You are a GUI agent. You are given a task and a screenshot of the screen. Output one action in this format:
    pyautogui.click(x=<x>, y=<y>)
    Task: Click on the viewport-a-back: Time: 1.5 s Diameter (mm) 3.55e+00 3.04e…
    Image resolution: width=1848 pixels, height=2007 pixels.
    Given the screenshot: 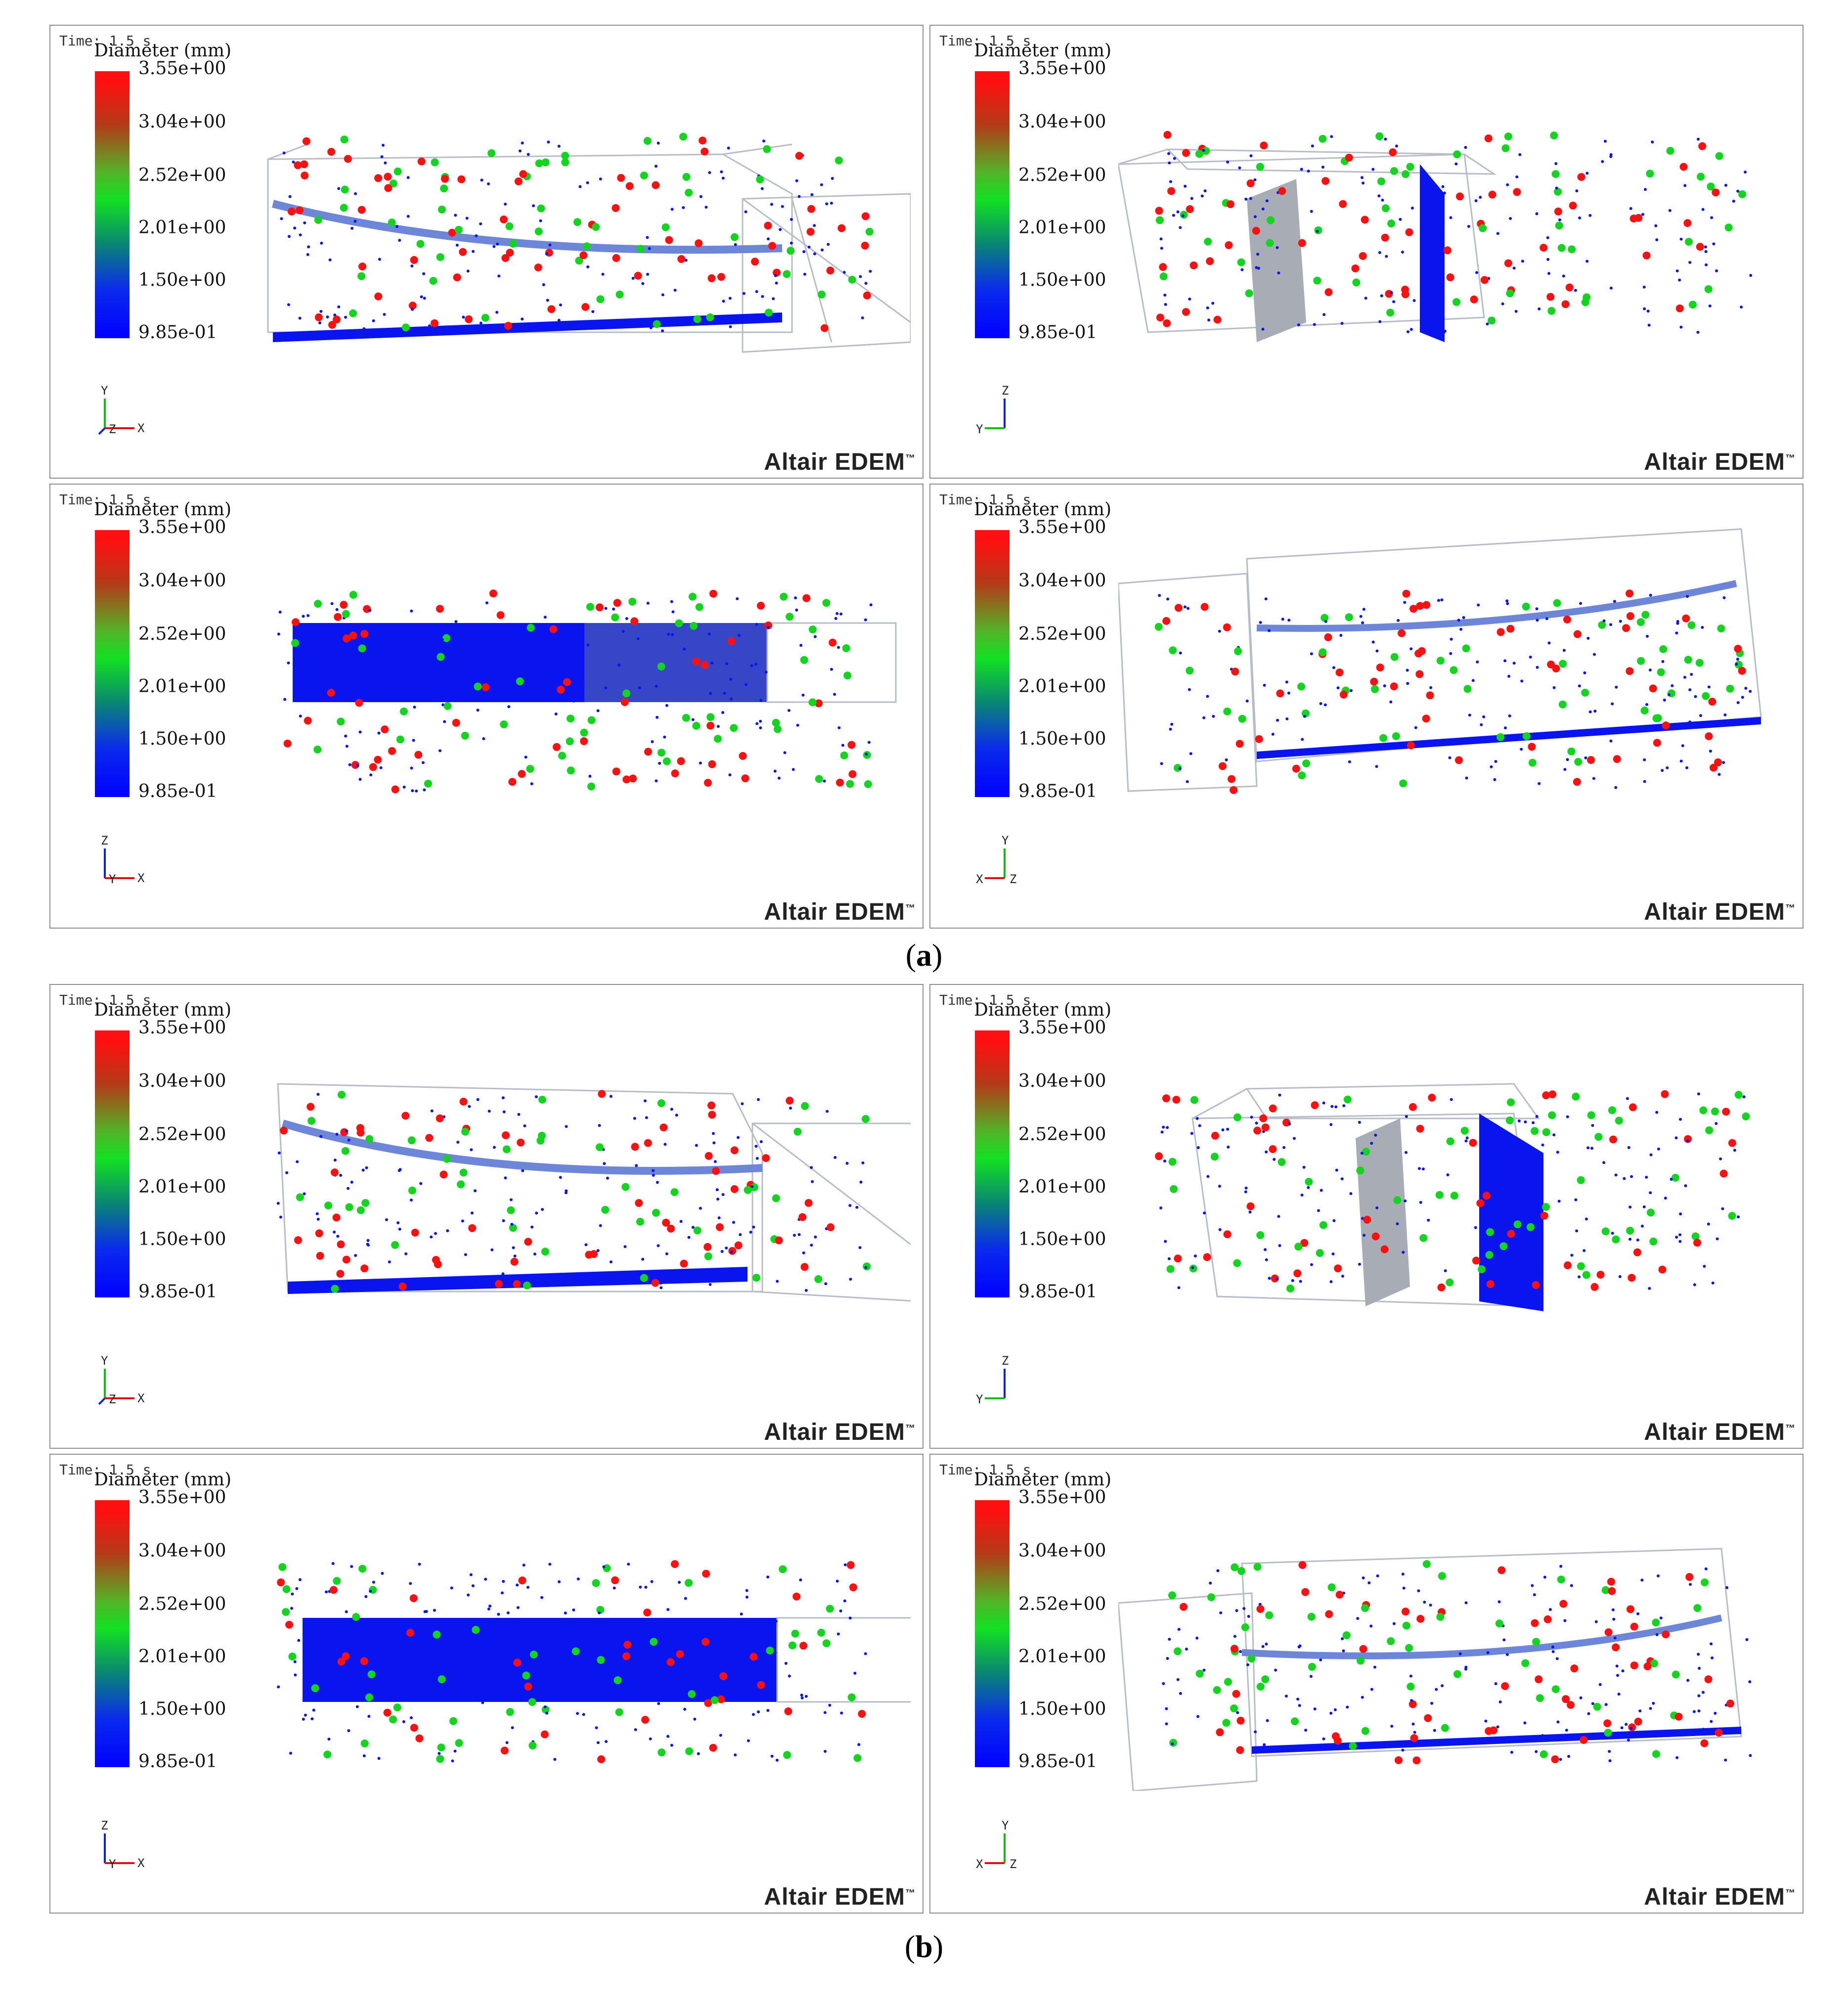 What is the action you would take?
    pyautogui.click(x=1366, y=706)
    